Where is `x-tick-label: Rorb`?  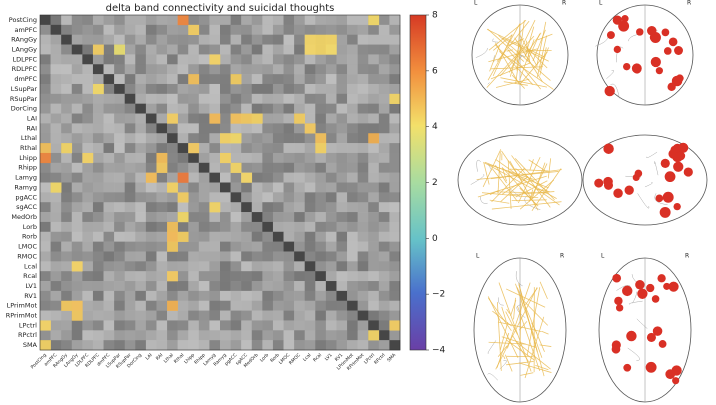 x-tick-label: Rorb is located at coordinates (275, 358).